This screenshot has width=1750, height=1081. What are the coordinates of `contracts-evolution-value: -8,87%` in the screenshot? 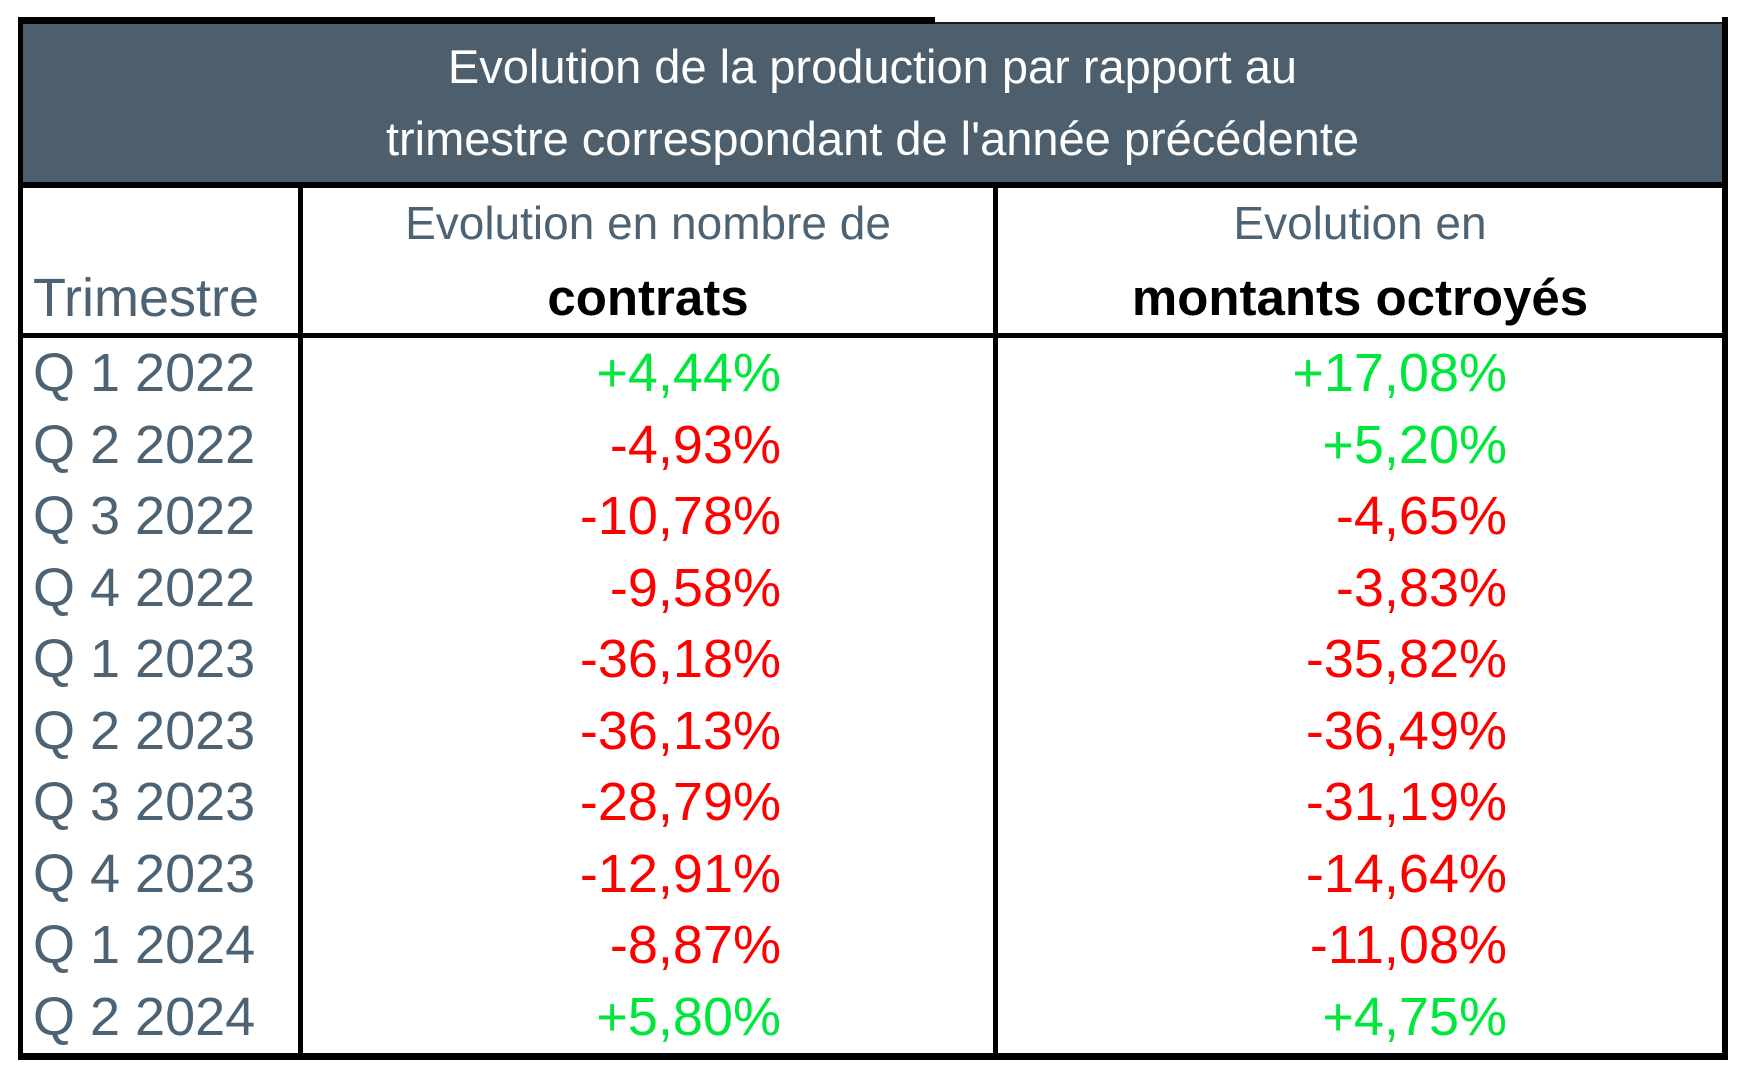 It's located at (650, 946).